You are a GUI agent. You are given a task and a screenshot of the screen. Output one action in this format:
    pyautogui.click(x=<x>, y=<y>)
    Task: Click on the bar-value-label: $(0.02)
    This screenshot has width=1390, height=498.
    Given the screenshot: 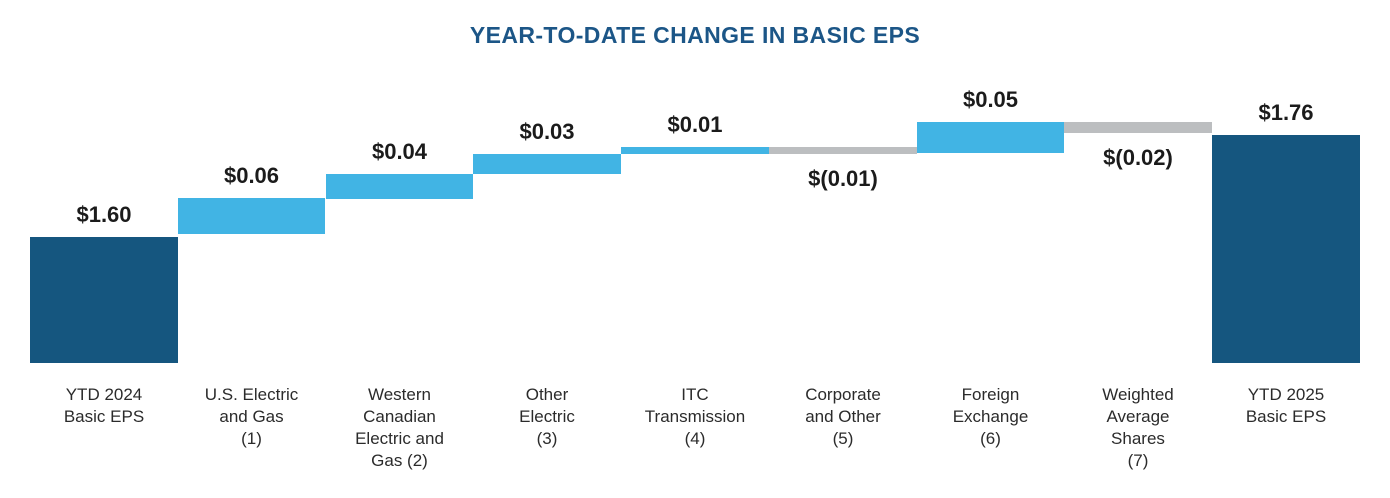 What is the action you would take?
    pyautogui.click(x=1138, y=157)
    